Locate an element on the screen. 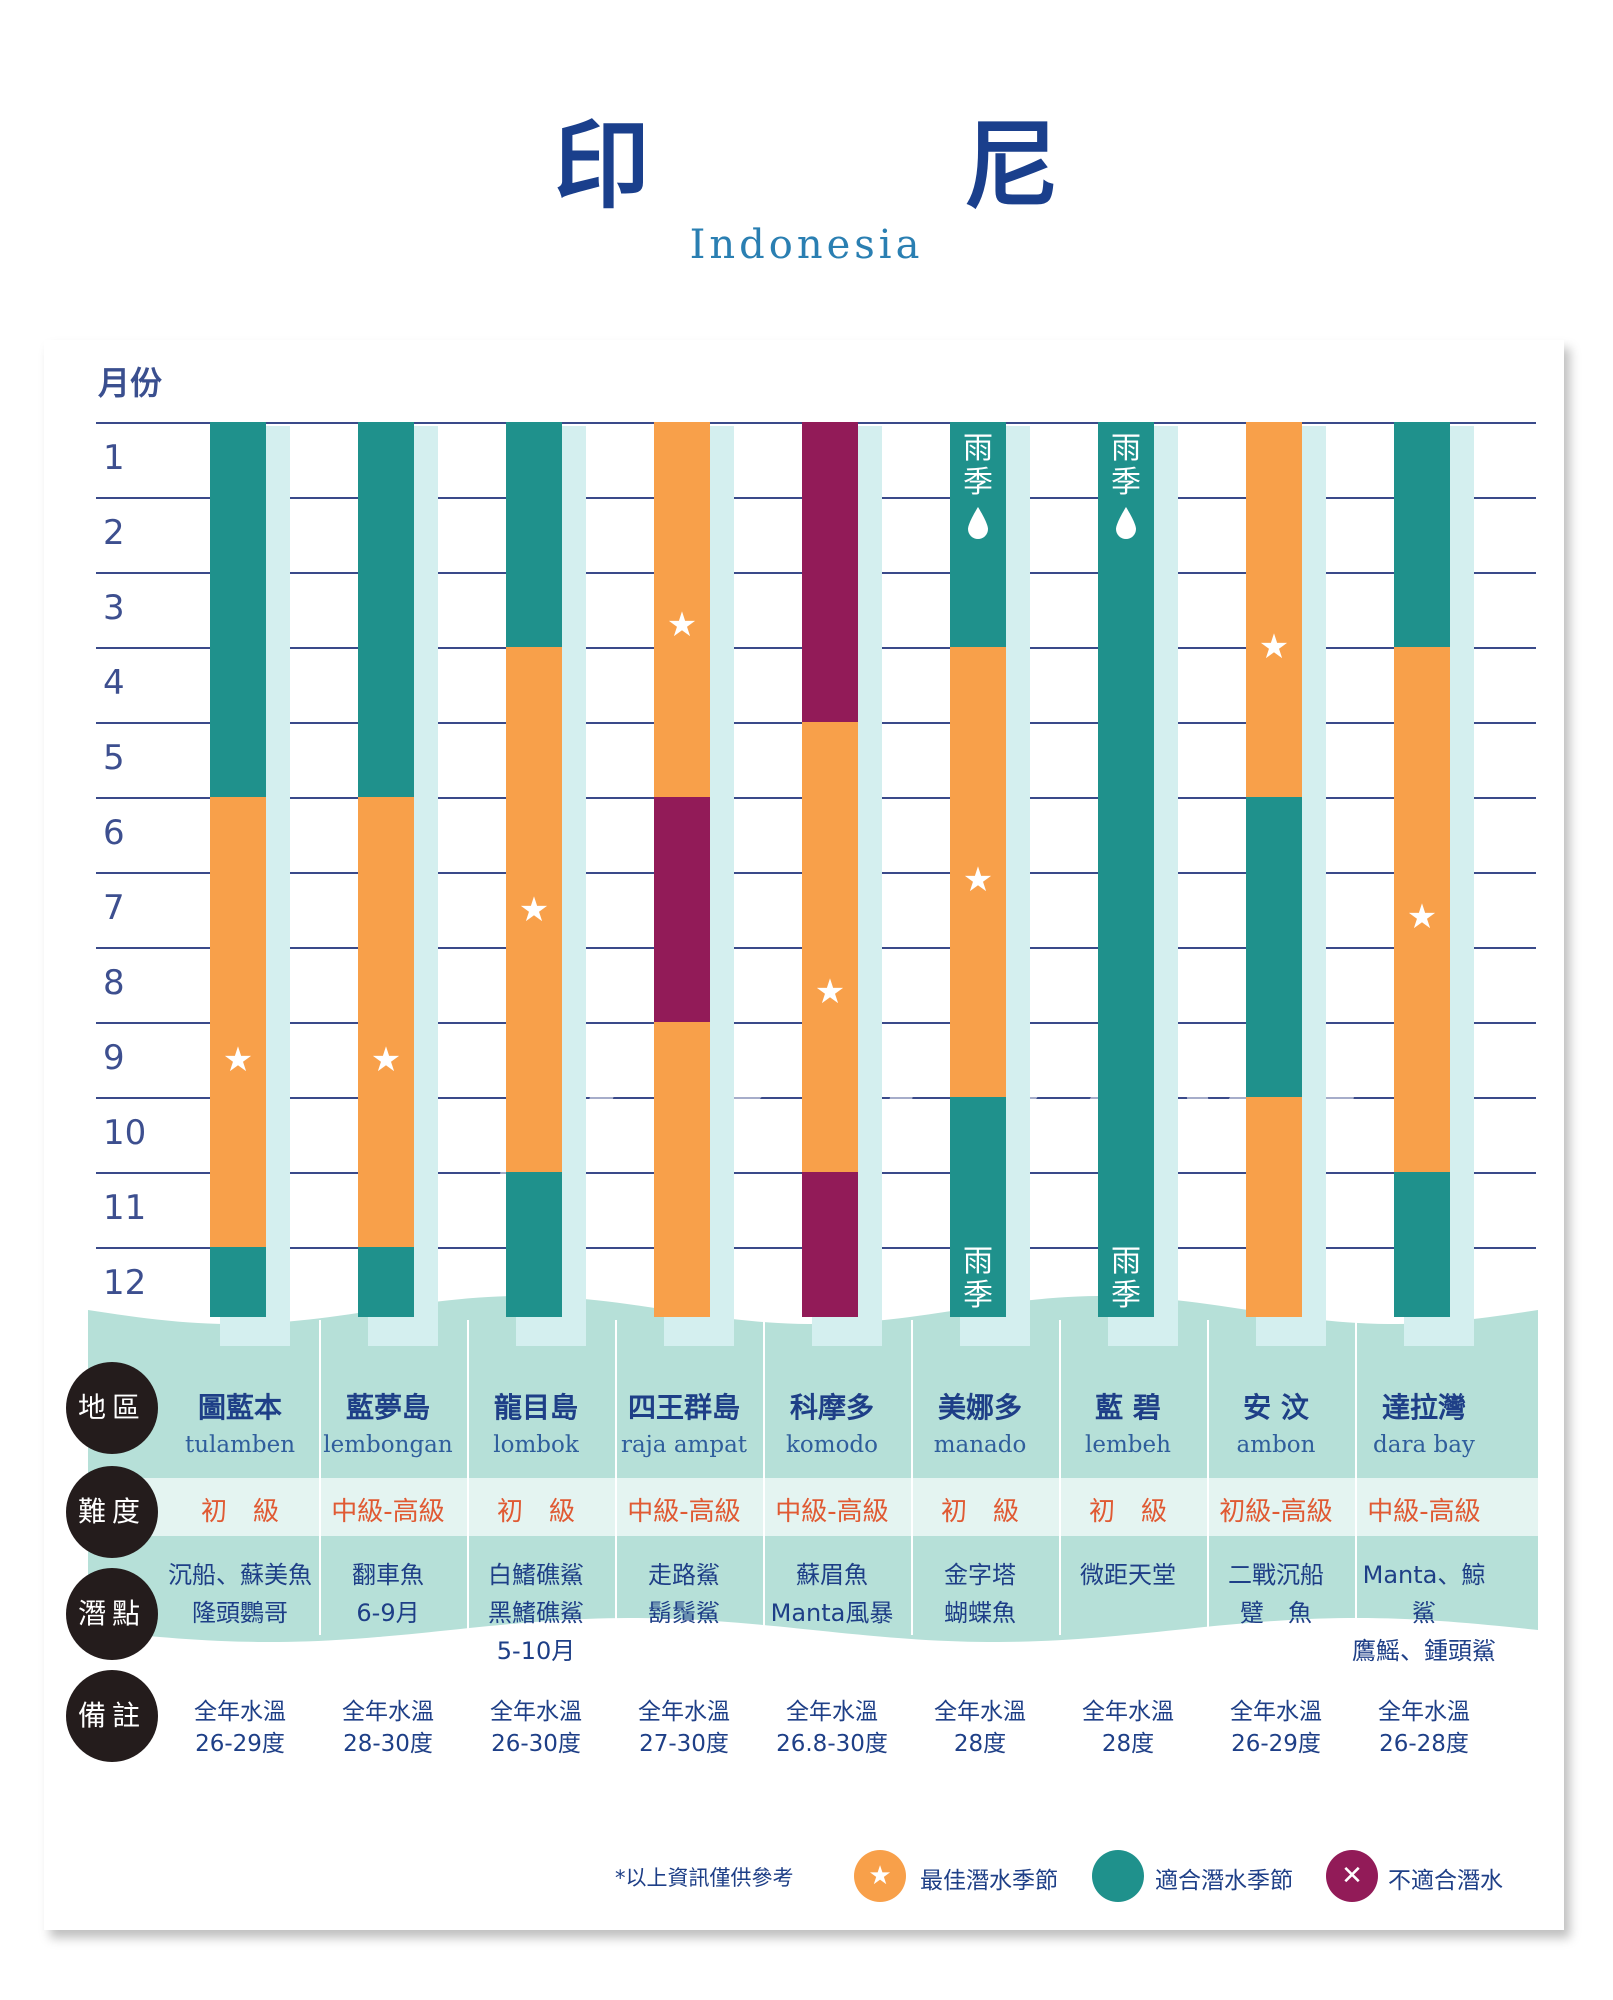 This screenshot has height=2000, width=1613. cross-icon: ✕ is located at coordinates (1352, 1876).